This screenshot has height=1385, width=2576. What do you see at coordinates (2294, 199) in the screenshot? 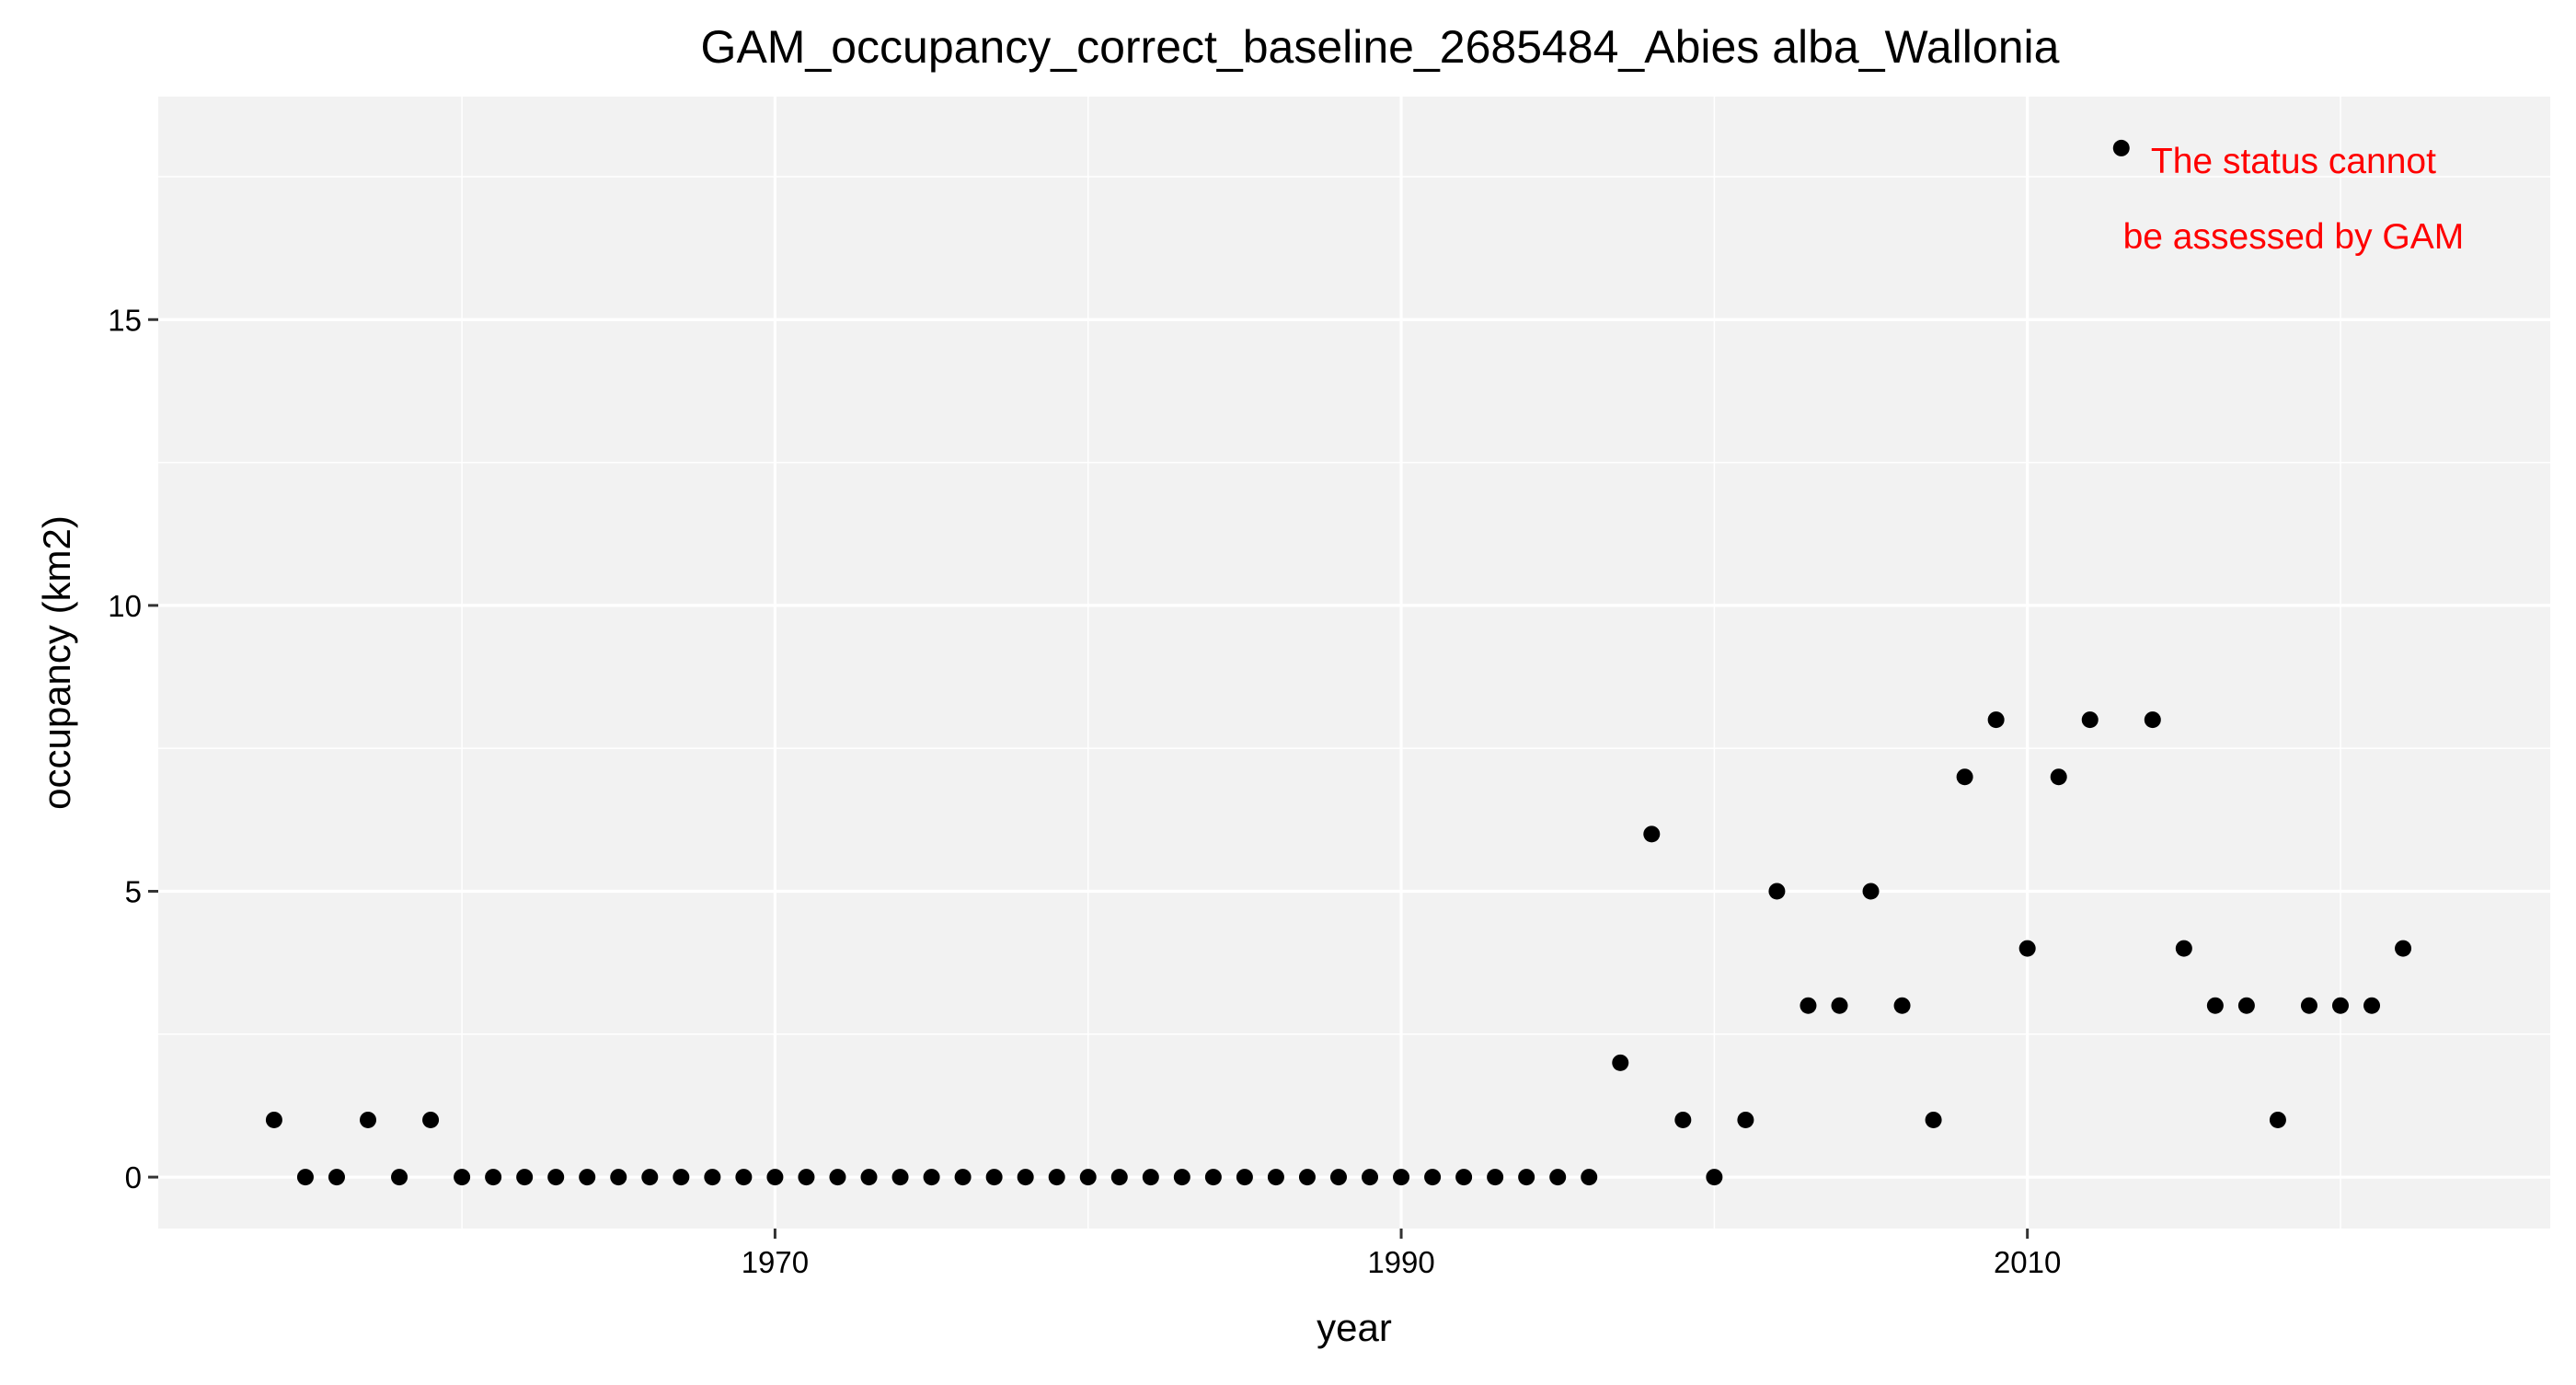
I see `status-annotation: The status cannot be assessed by GAM` at bounding box center [2294, 199].